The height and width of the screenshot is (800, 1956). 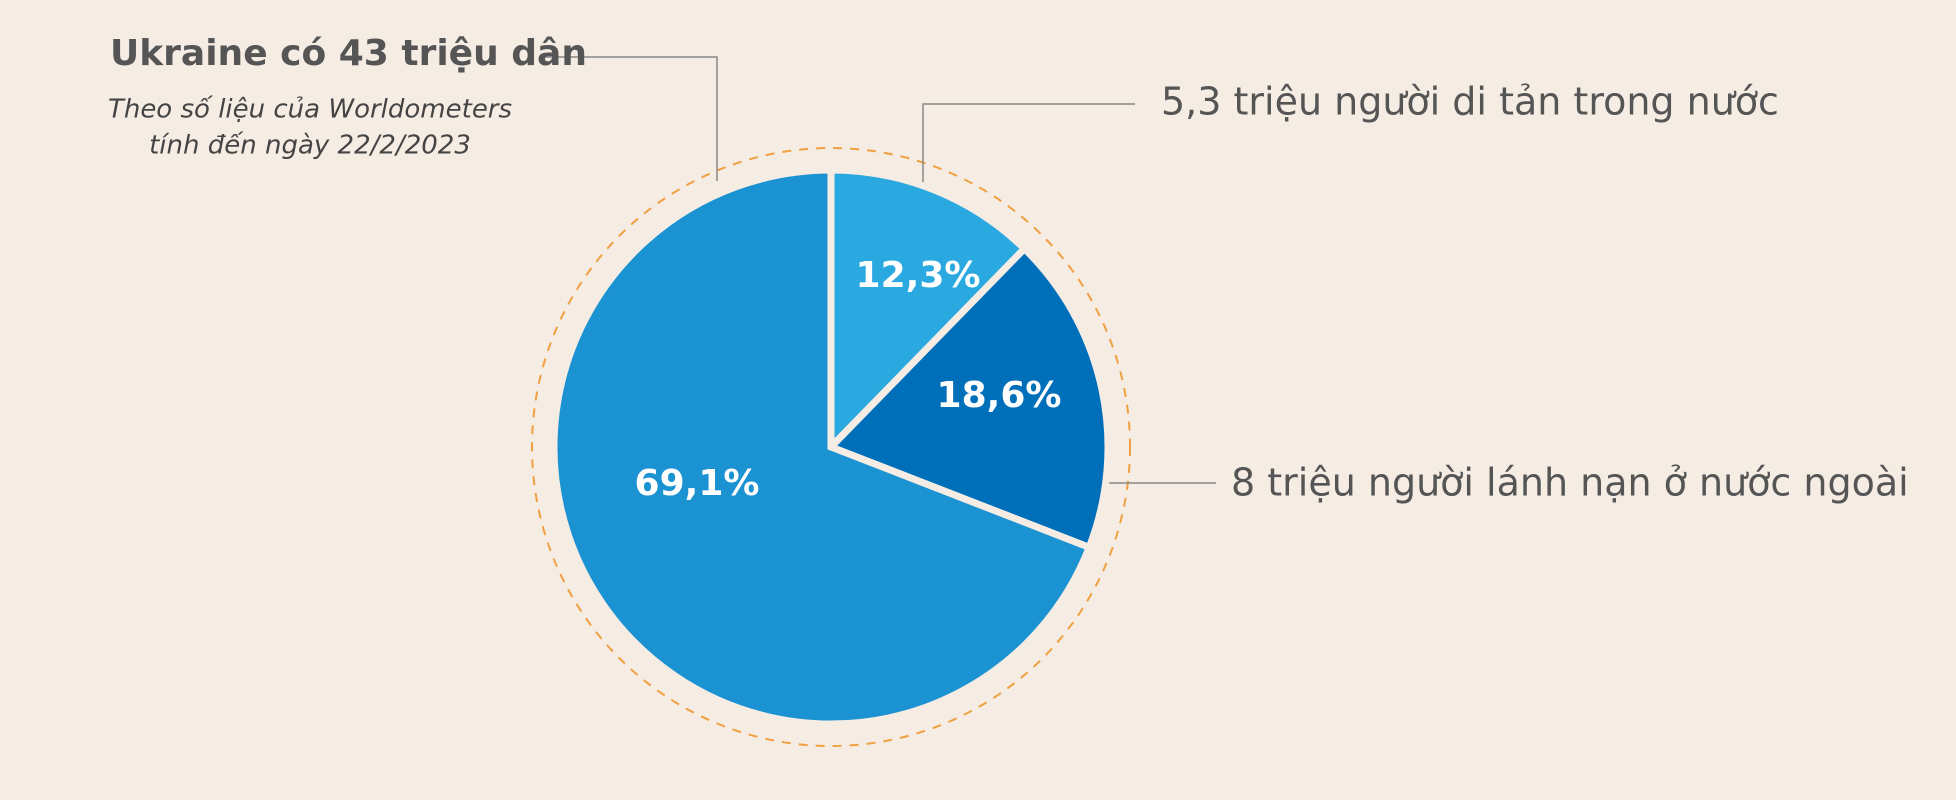 I want to click on pie-slice, so click(x=928, y=311).